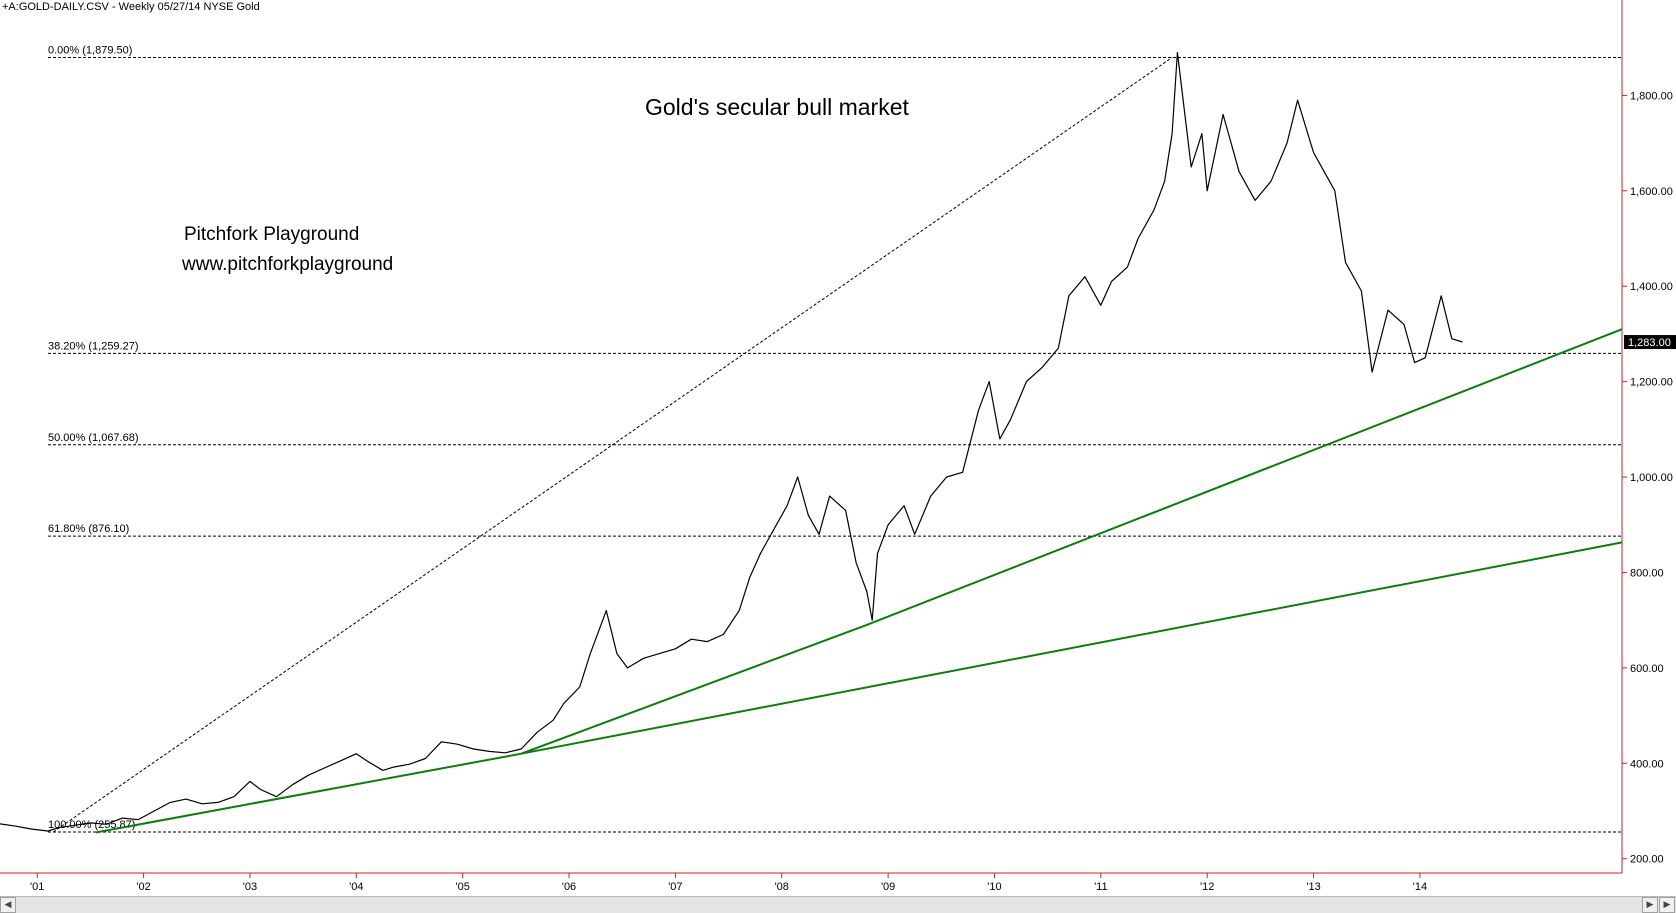 The image size is (1676, 913). Describe the element at coordinates (1651, 287) in the screenshot. I see `y-tick-label: 1,400.00` at that location.